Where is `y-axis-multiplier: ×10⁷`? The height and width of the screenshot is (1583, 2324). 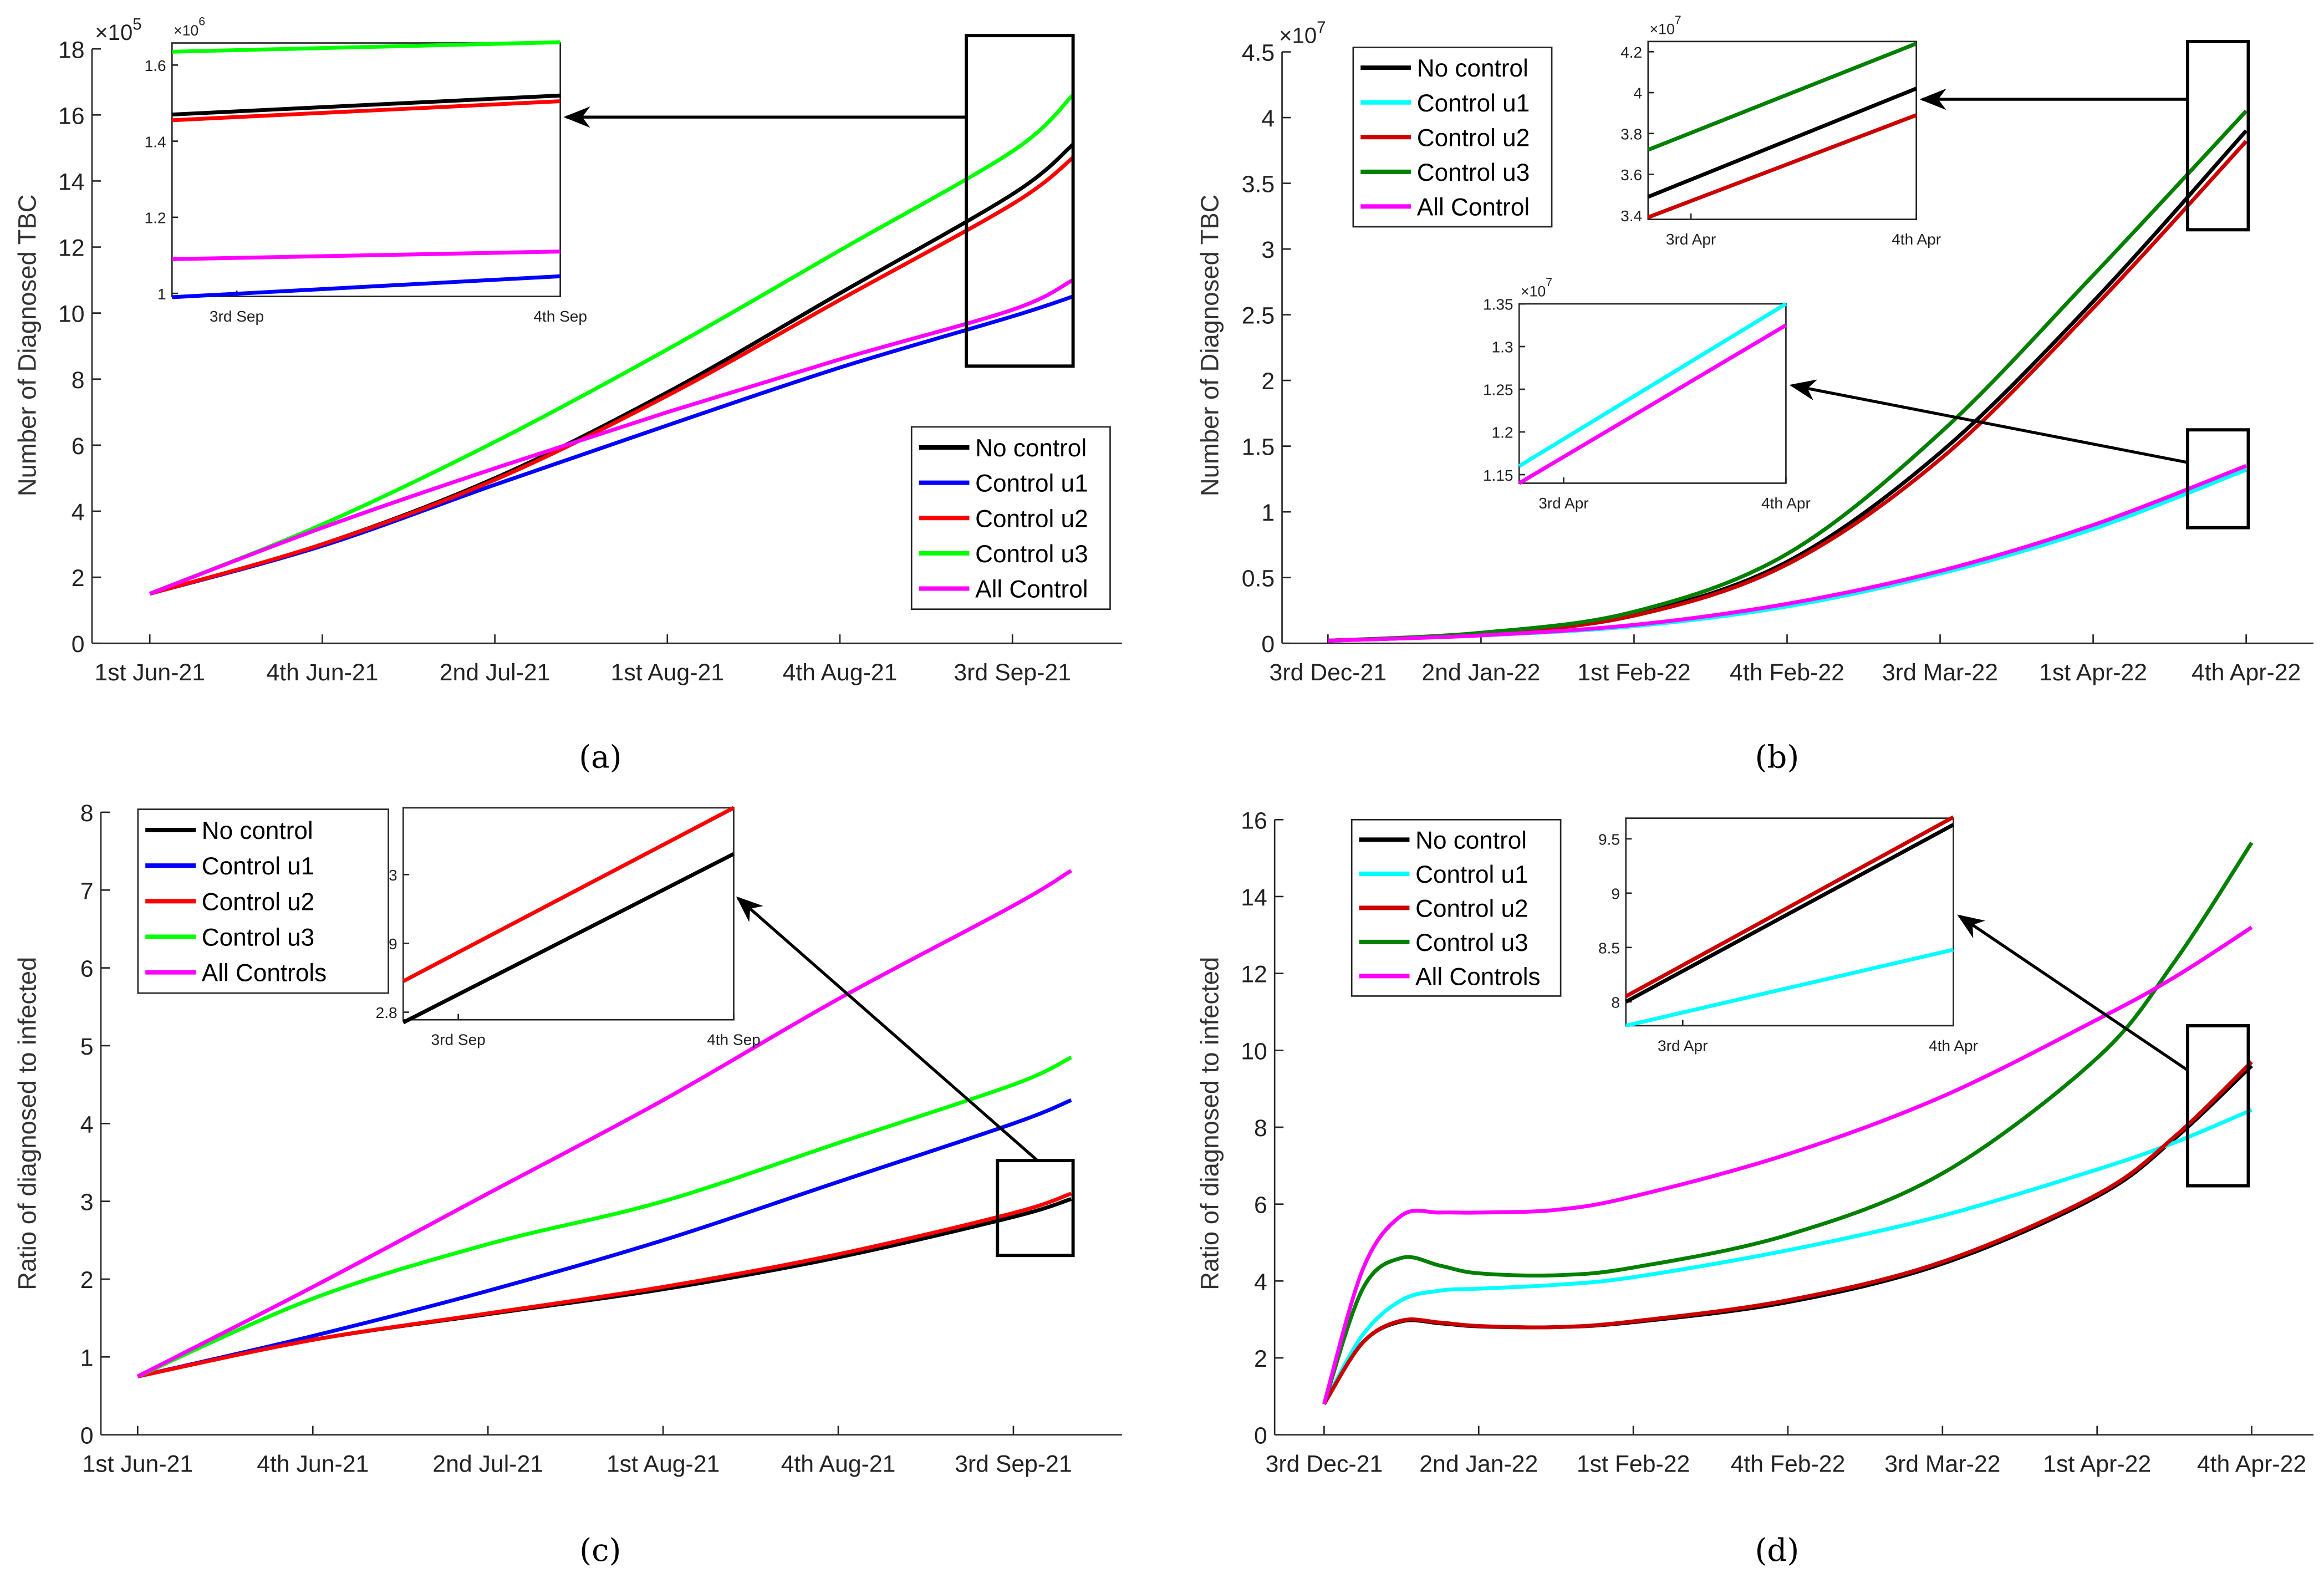 y-axis-multiplier: ×10⁷ is located at coordinates (1303, 33).